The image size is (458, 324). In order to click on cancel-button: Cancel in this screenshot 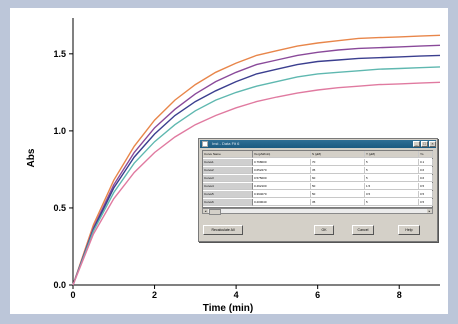, I will do `click(363, 230)`.